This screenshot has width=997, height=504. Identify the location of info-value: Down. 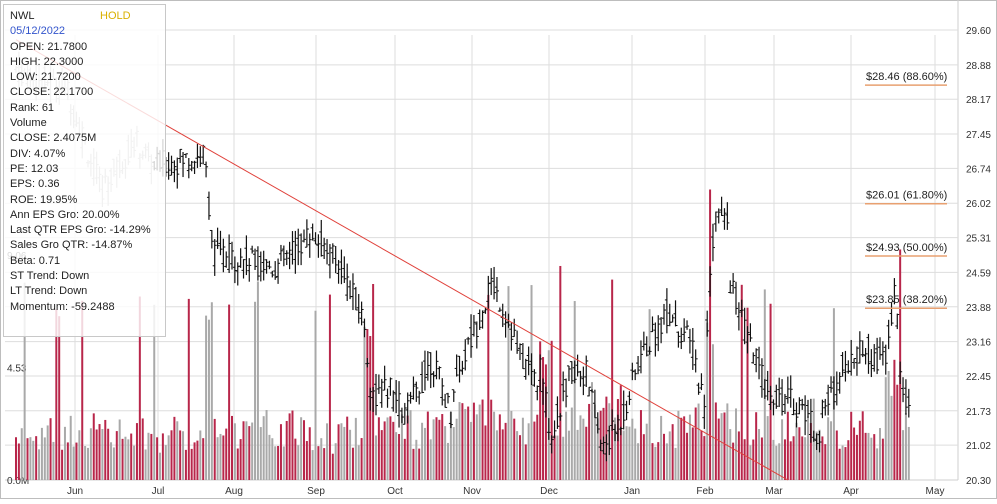
(75, 276).